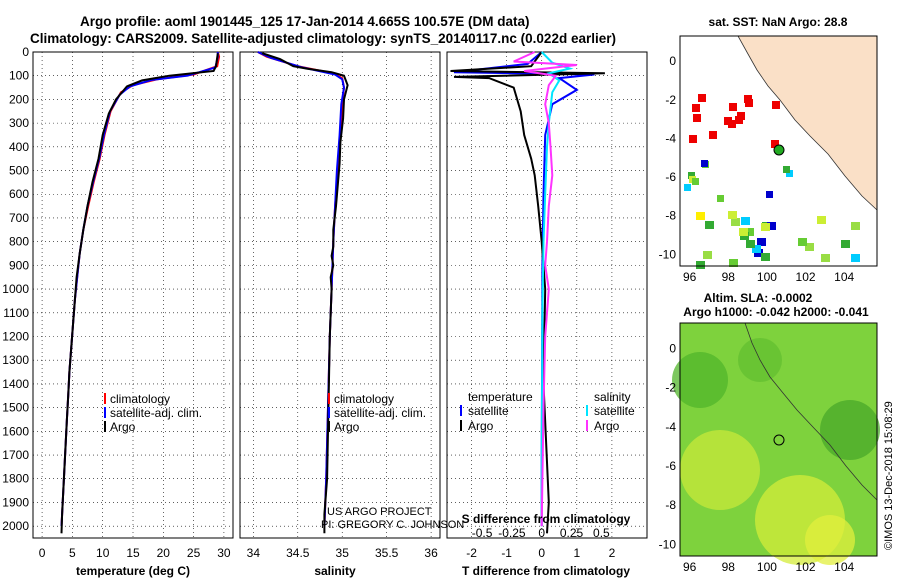 The width and height of the screenshot is (900, 580). I want to click on sst-map-lon-labels: 96 98 100 102 104, so click(769, 277).